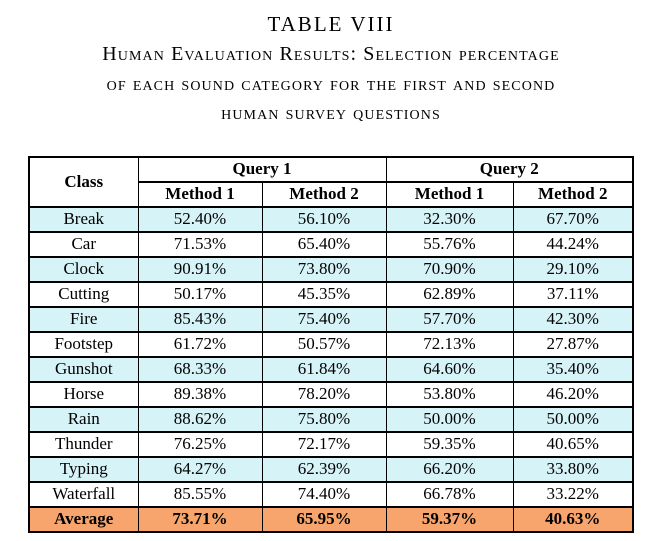 Image resolution: width=662 pixels, height=541 pixels. I want to click on column-header-query2: Query 2, so click(509, 169).